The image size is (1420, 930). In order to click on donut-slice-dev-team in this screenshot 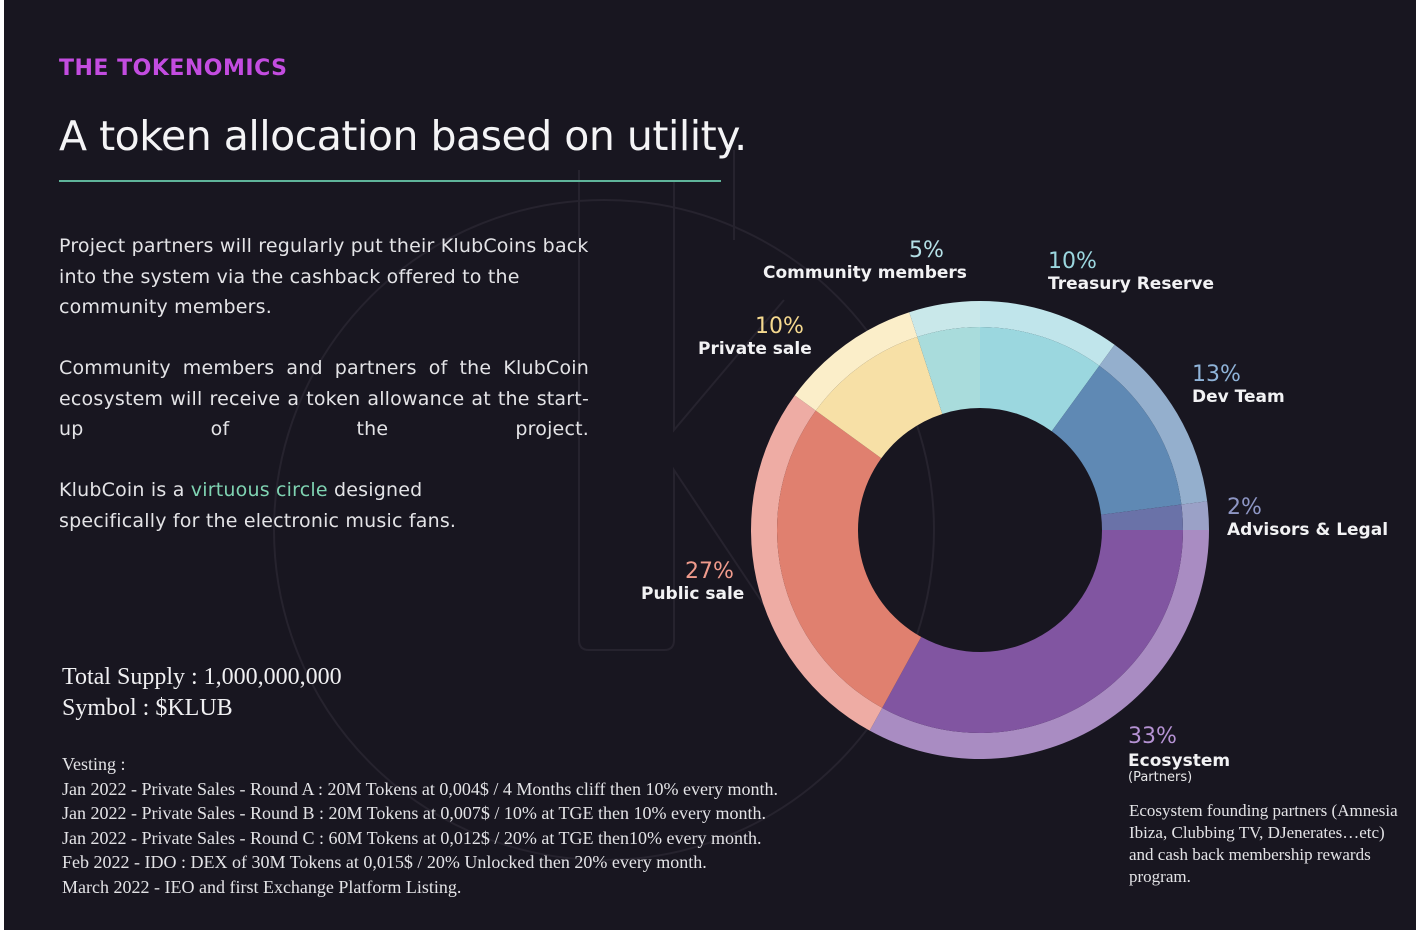, I will do `click(1116, 440)`.